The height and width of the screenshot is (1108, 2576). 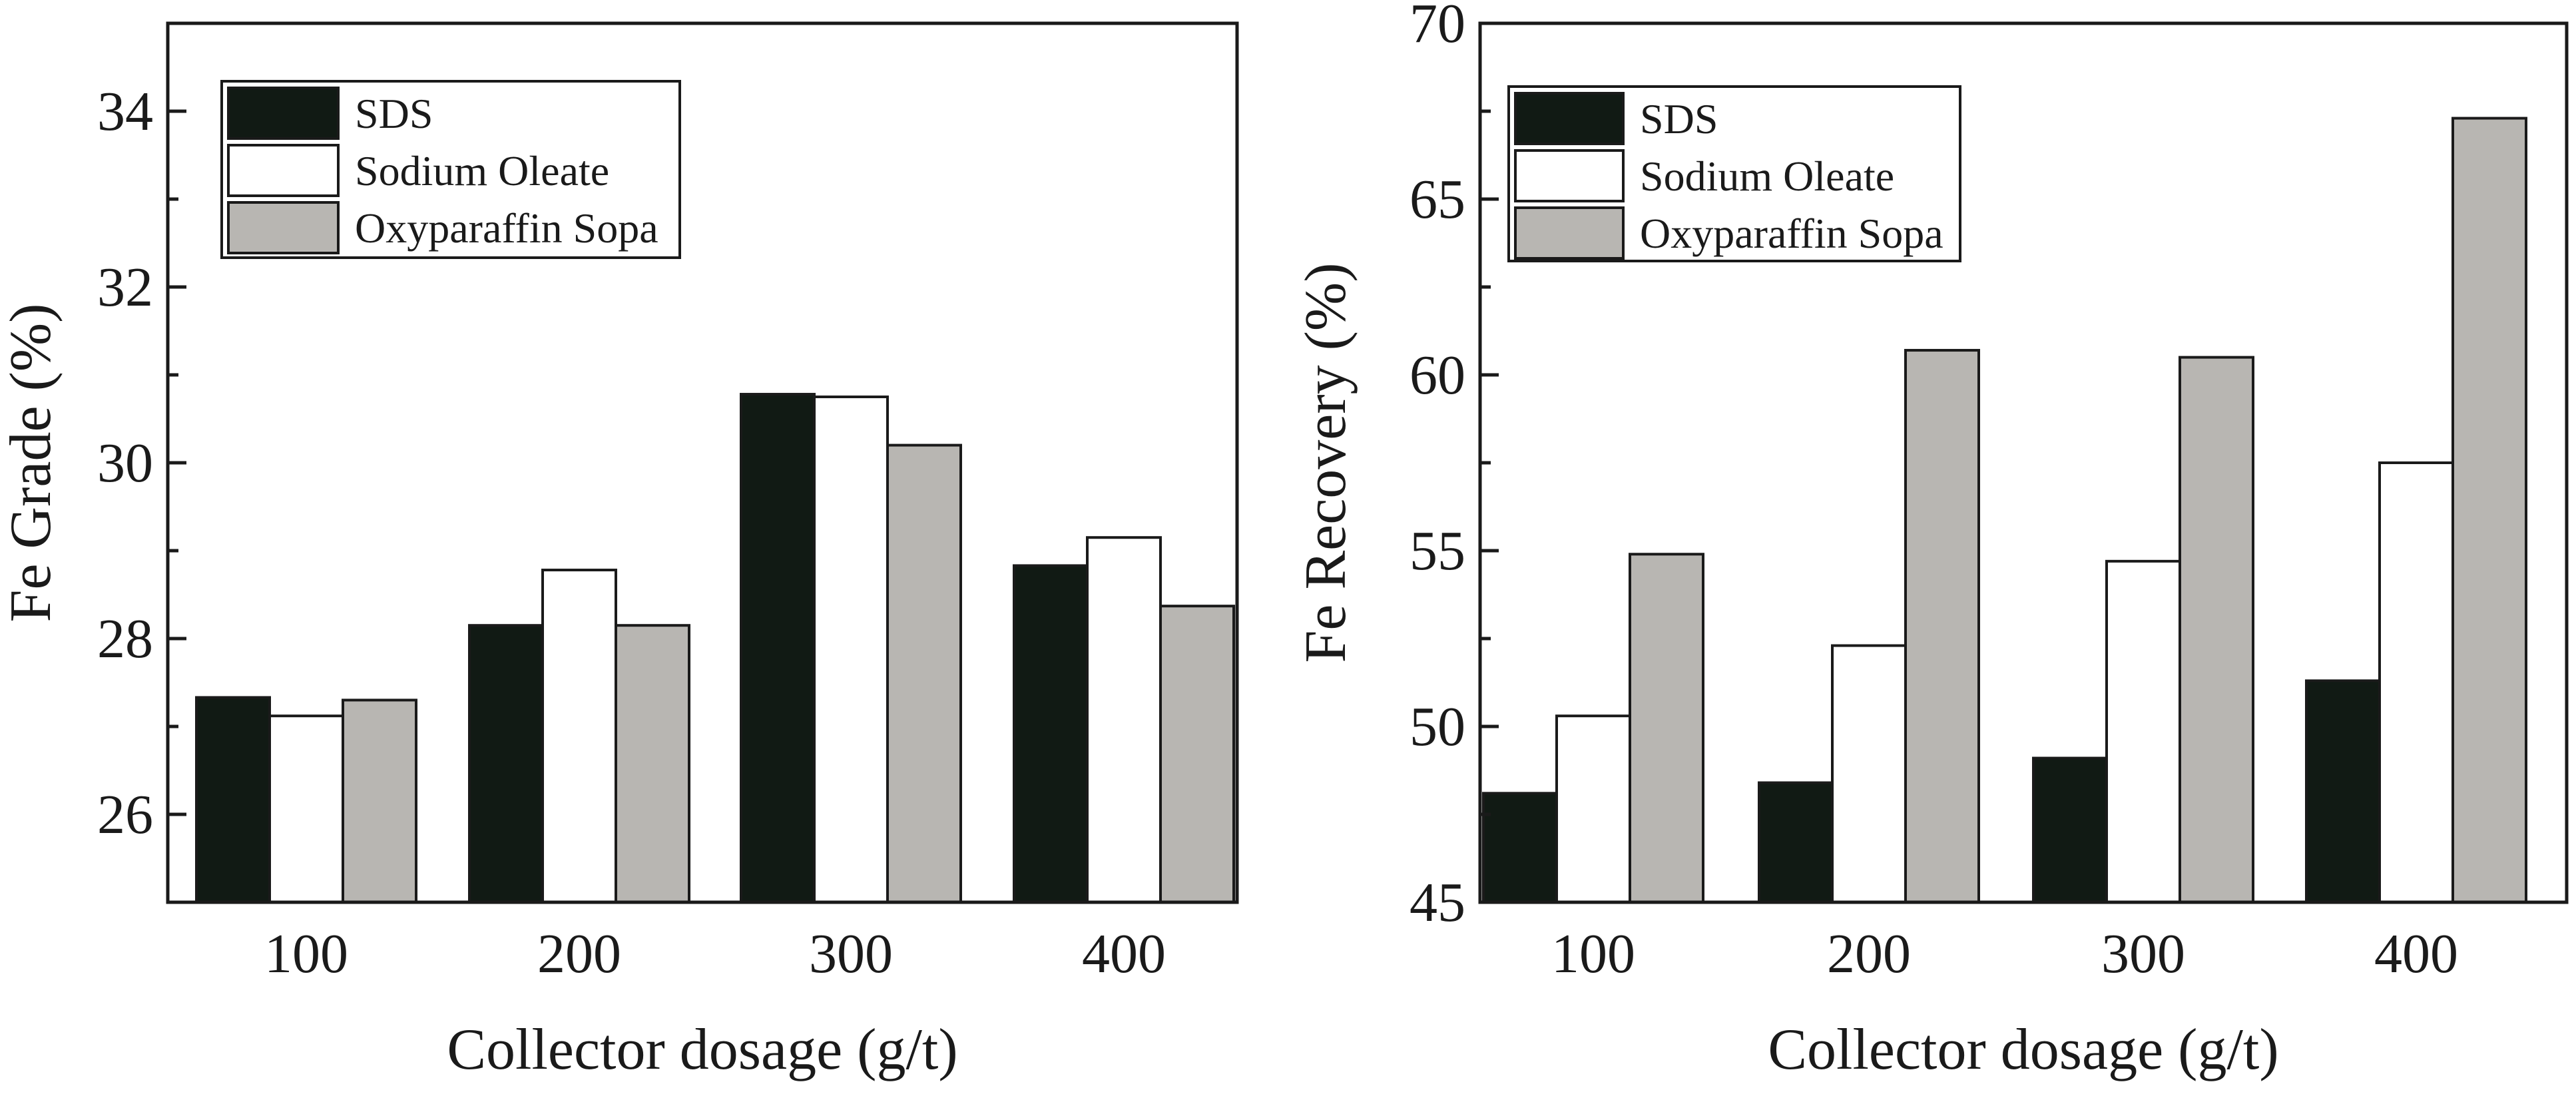 I want to click on grade-y-axis-title: Fe Grade (%), so click(x=32, y=463).